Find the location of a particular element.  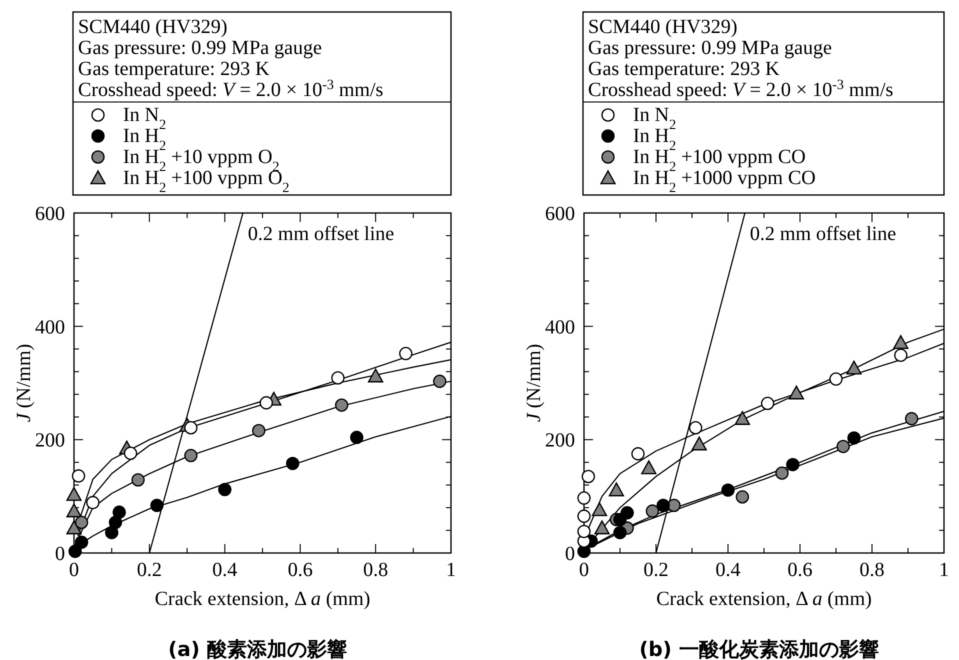

text: (a) 酸素添加の影響 is located at coordinates (257, 648).